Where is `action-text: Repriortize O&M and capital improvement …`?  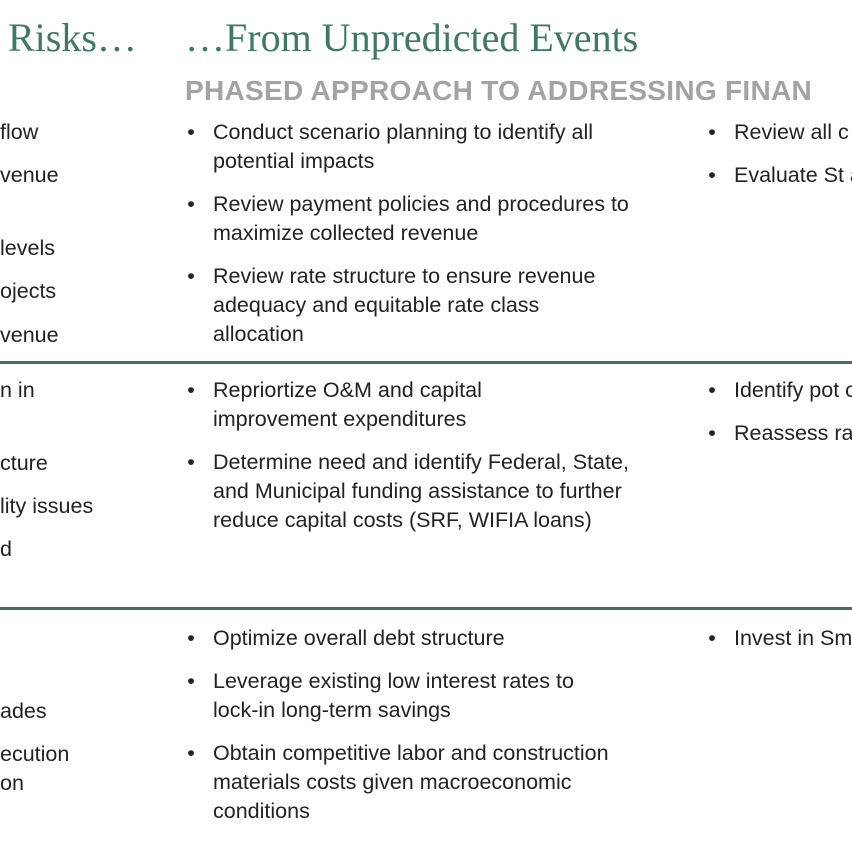 action-text: Repriortize O&M and capital improvement … is located at coordinates (347, 404).